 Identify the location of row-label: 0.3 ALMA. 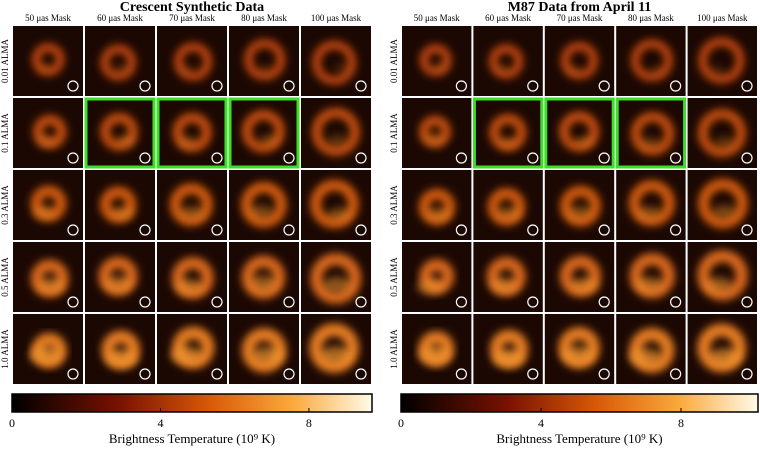
(394, 205).